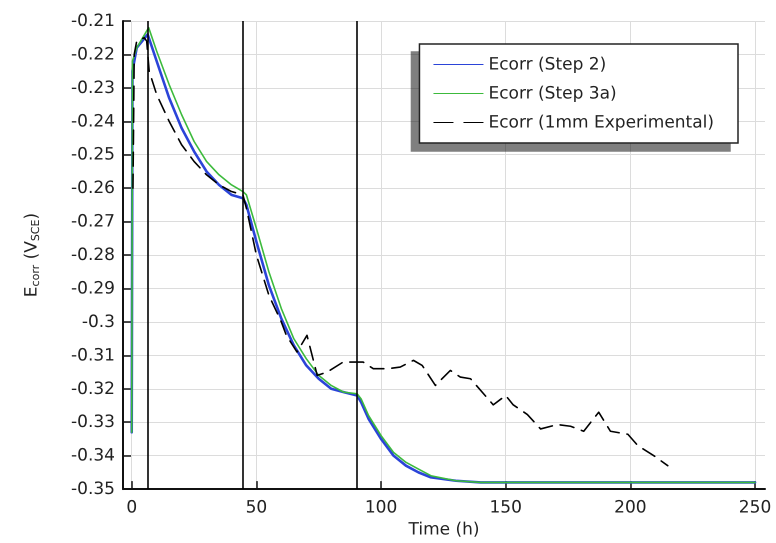 The width and height of the screenshot is (776, 543). I want to click on x-tick-label: 250, so click(755, 508).